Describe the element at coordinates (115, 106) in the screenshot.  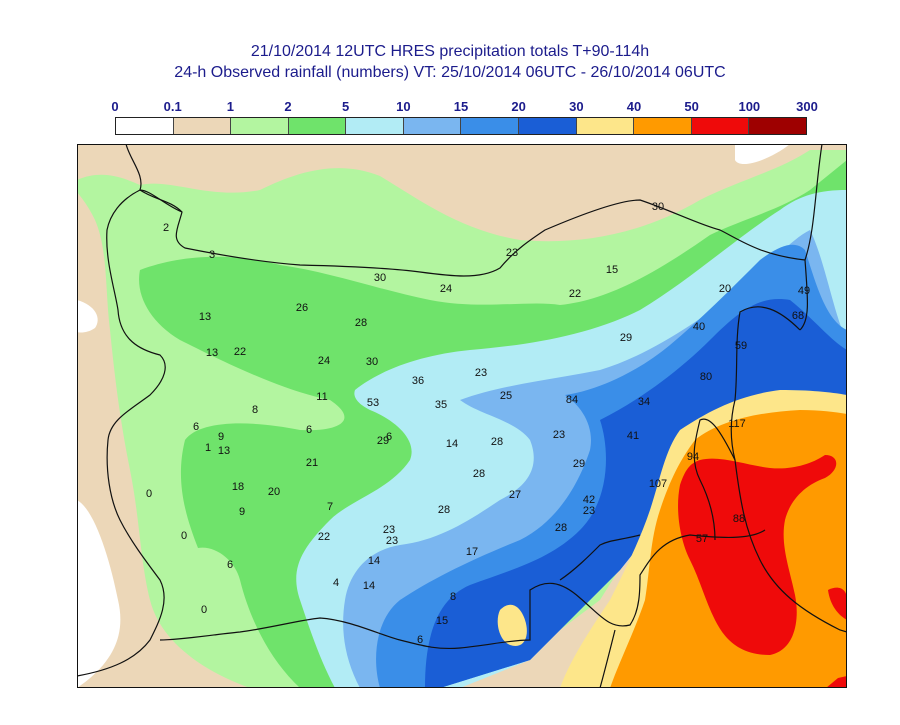
I see `legend-label: 0` at that location.